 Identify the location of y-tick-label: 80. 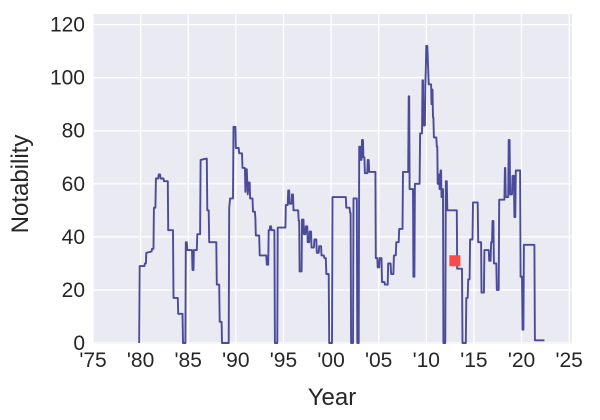
(73, 131).